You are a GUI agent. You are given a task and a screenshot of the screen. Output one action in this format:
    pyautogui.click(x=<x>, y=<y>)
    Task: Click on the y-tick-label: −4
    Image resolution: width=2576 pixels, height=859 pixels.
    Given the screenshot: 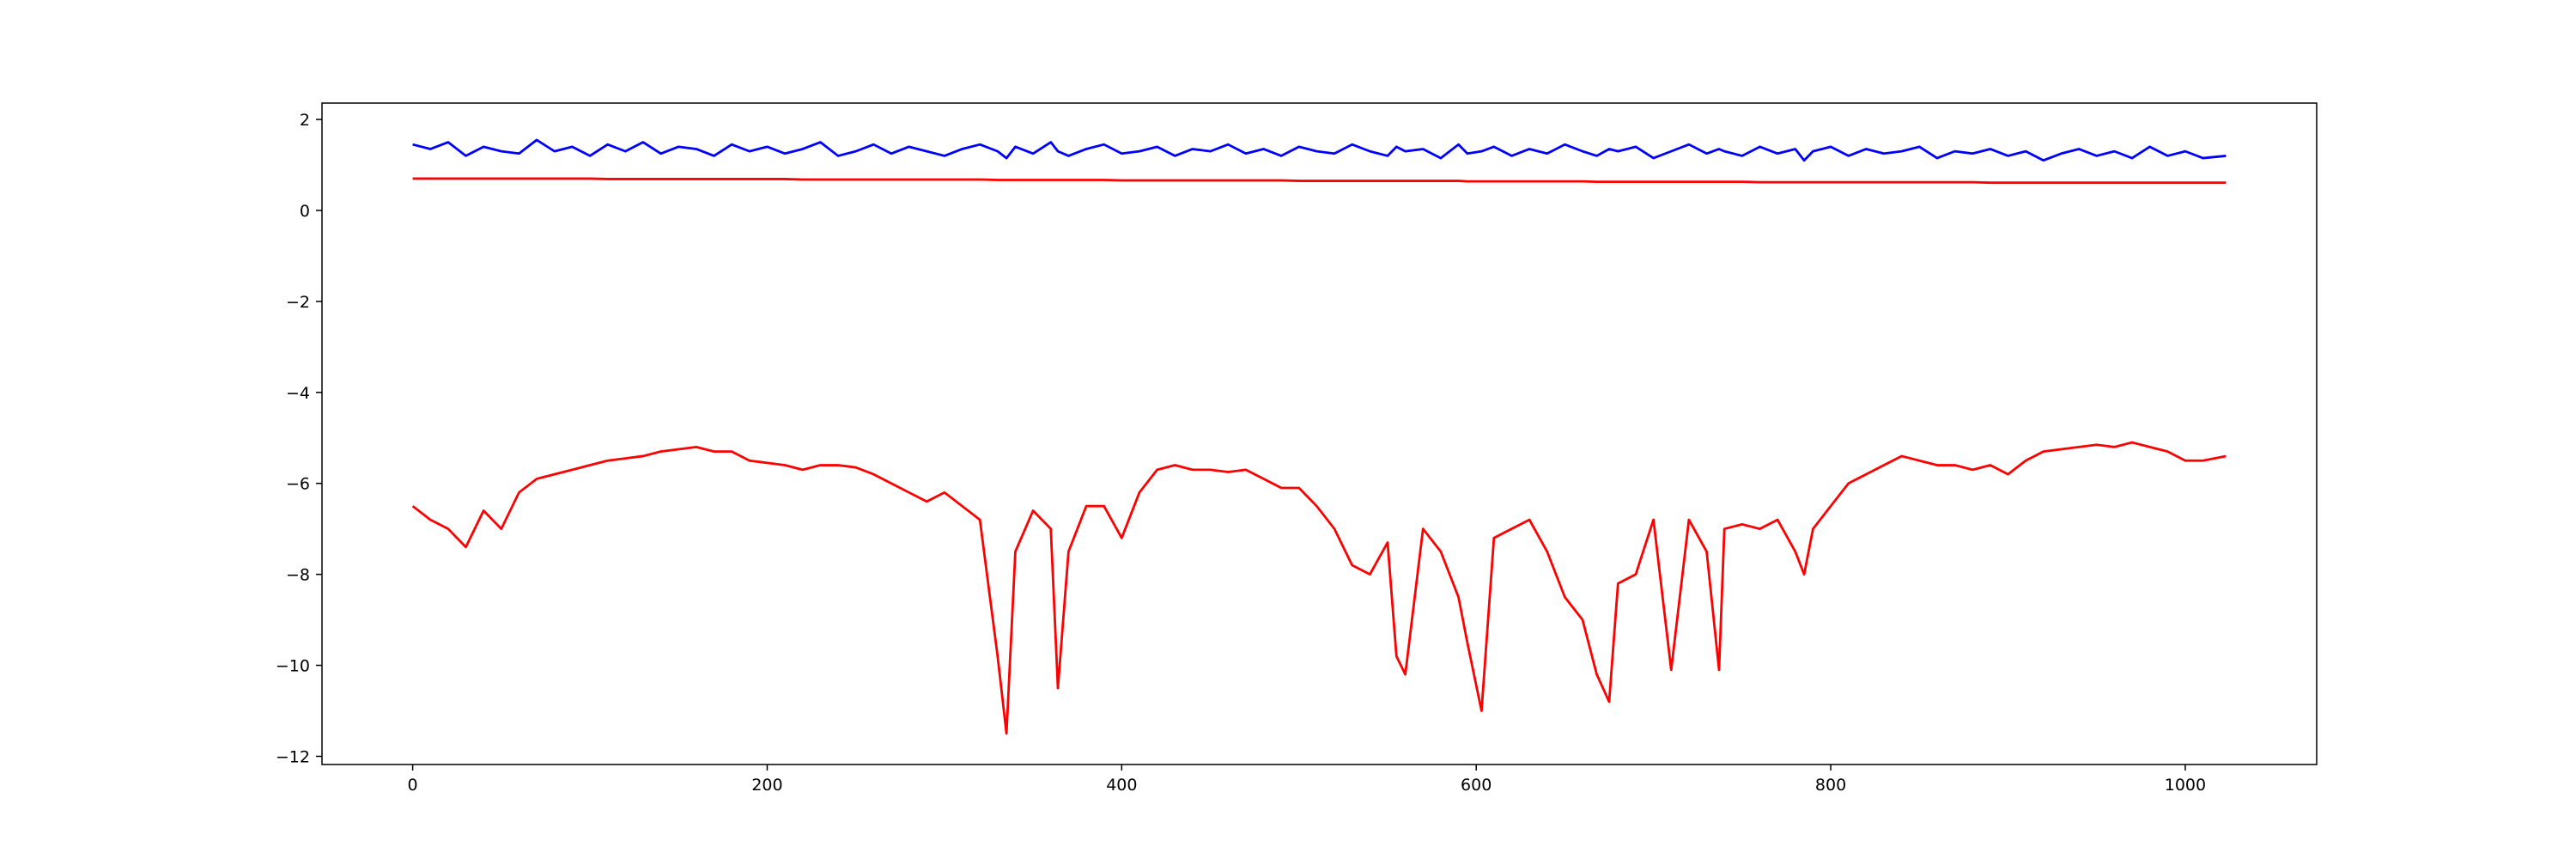 What is the action you would take?
    pyautogui.click(x=298, y=393)
    